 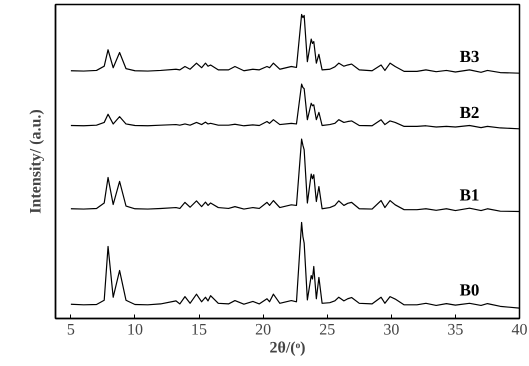 What do you see at coordinates (470, 112) in the screenshot?
I see `series-label: B2` at bounding box center [470, 112].